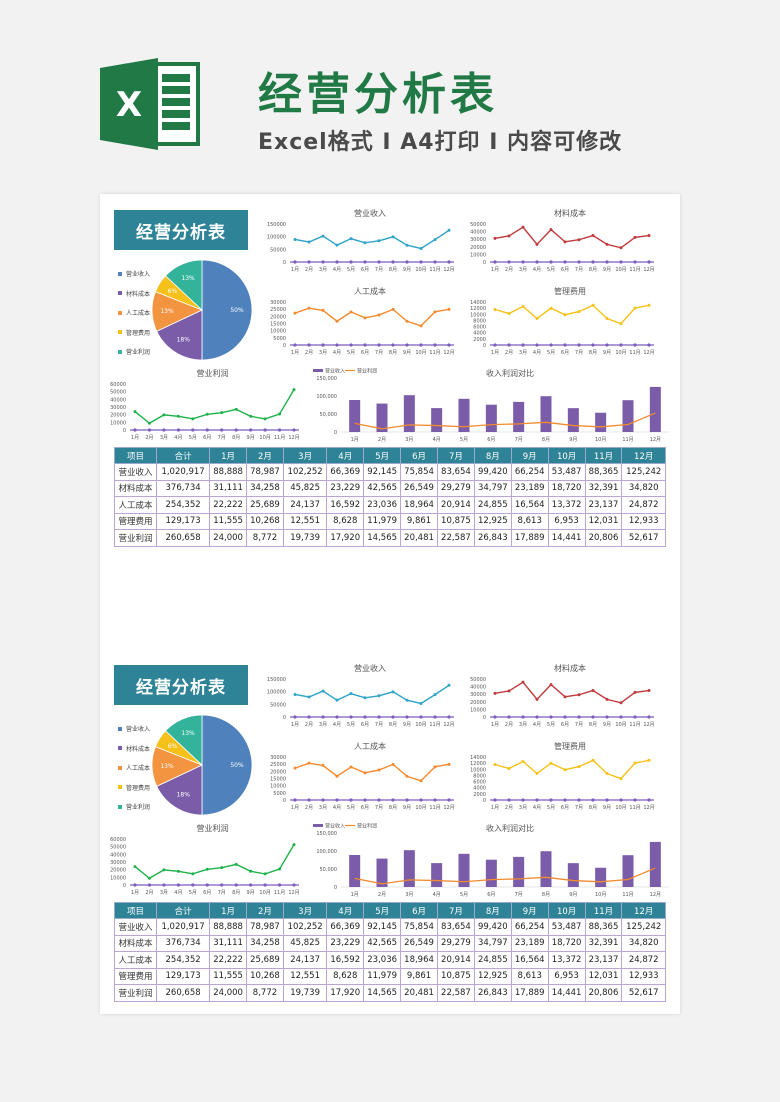 This screenshot has height=1102, width=780. Describe the element at coordinates (643, 976) in the screenshot. I see `table-cell: 12,933` at that location.